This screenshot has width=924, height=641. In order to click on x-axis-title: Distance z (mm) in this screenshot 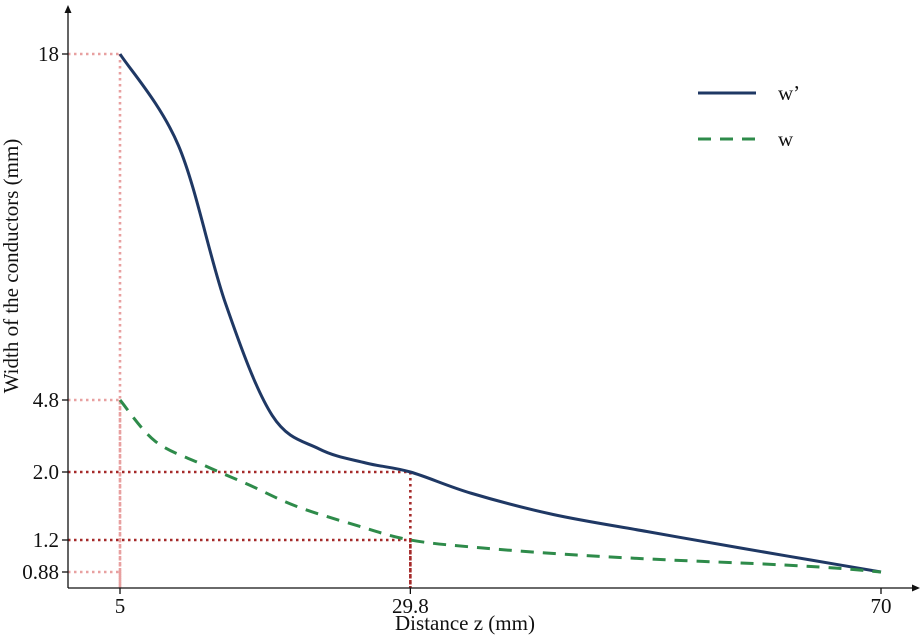, I will do `click(465, 623)`.